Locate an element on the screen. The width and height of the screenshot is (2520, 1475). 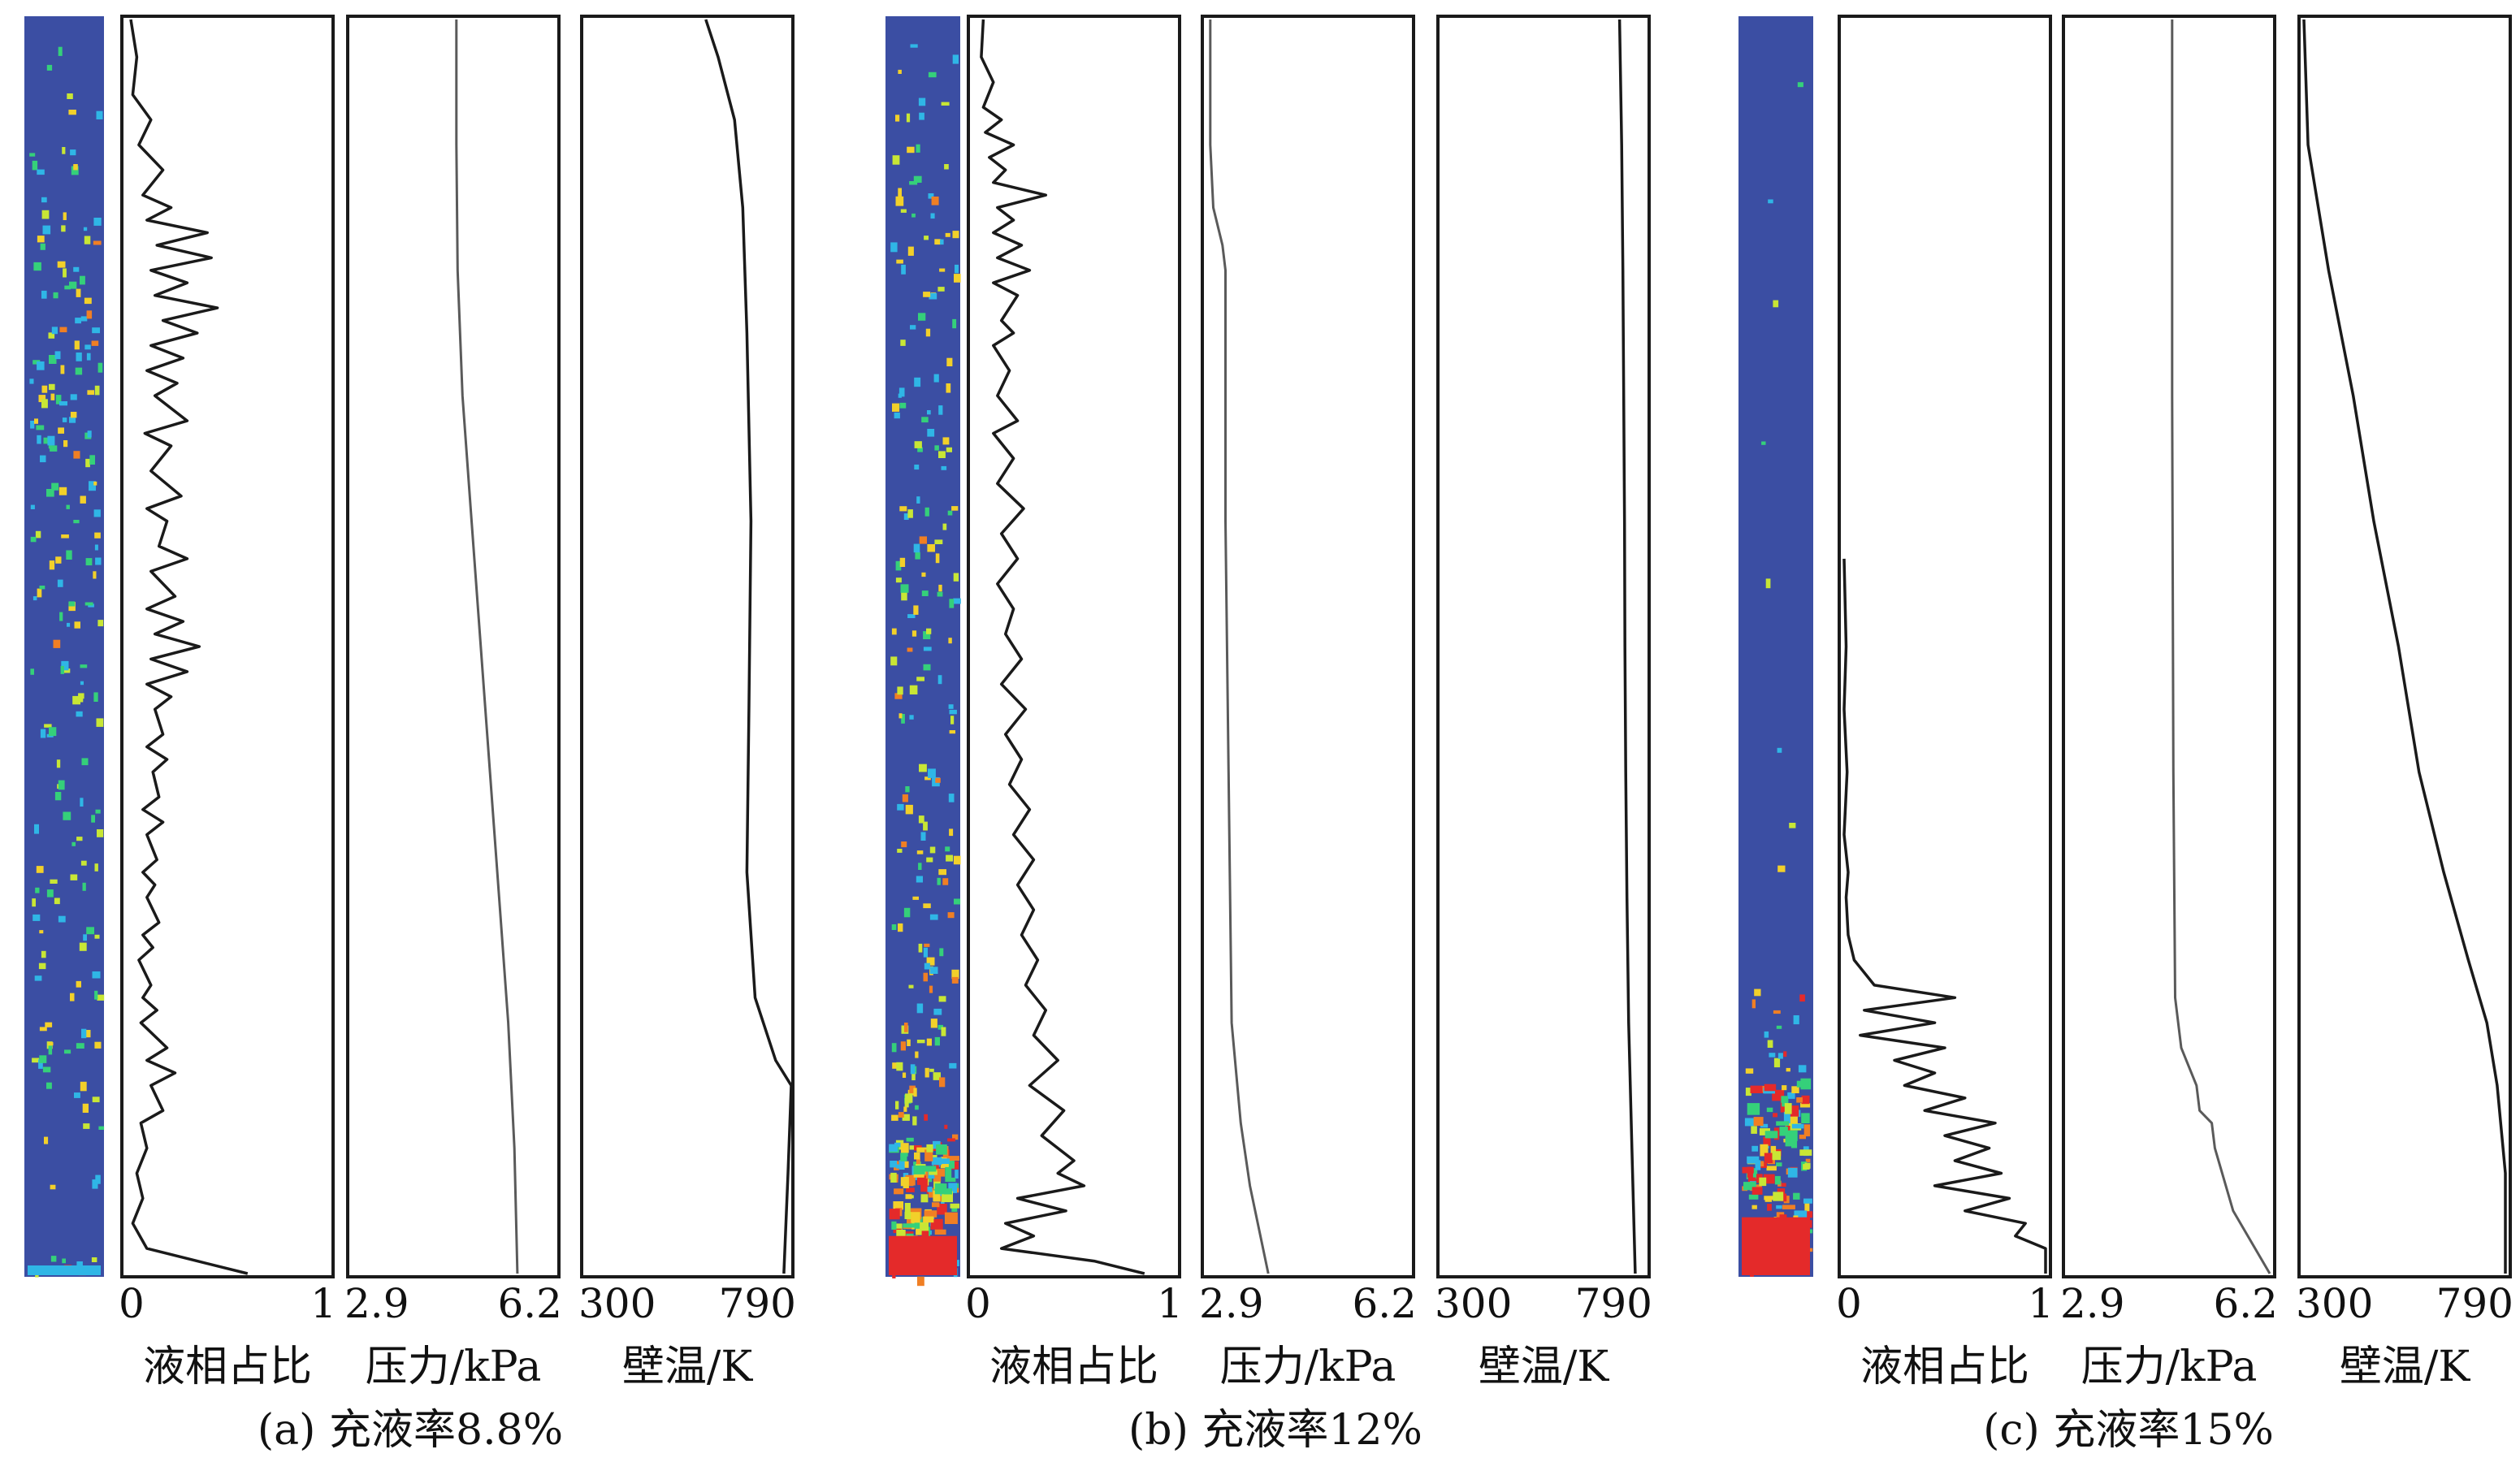
tick-label-max: 1 is located at coordinates (1170, 1303).